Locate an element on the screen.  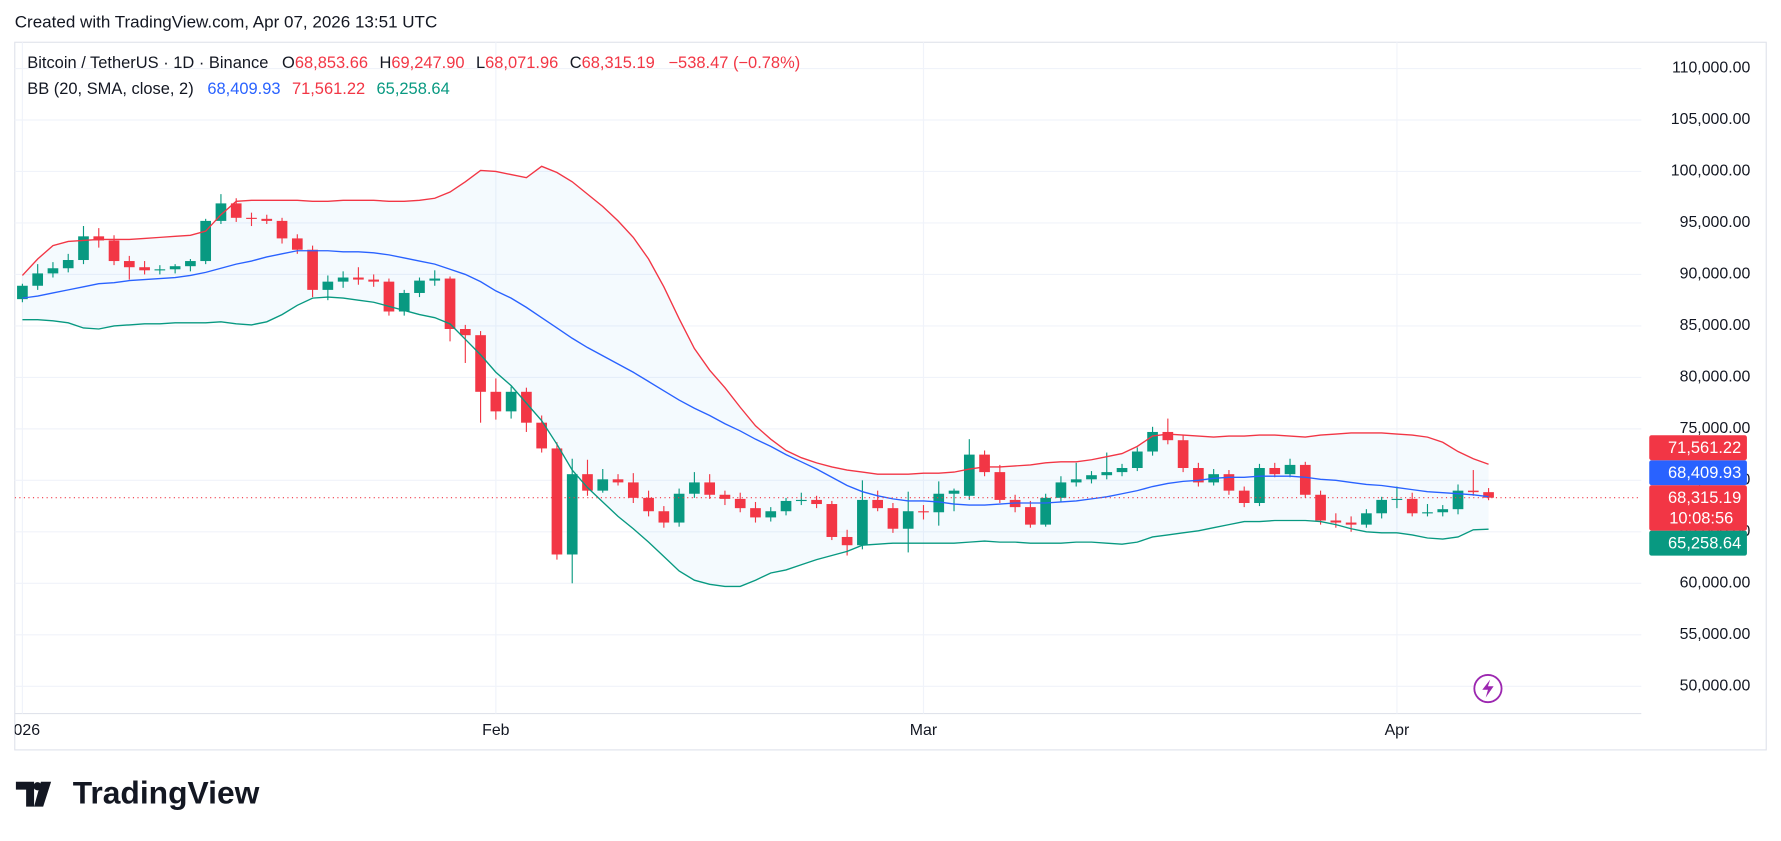
current-price-label: 68,315.19 is located at coordinates (1704, 498).